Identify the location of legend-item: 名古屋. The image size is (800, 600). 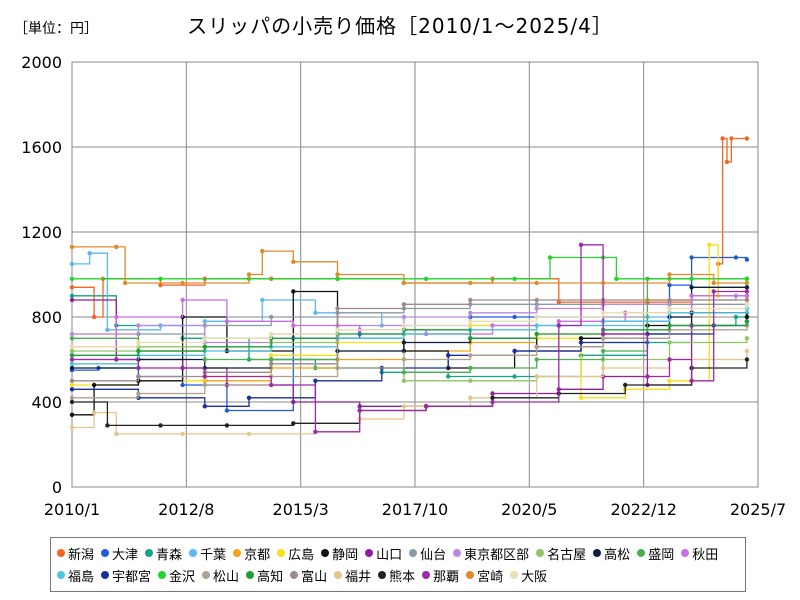
(561, 553).